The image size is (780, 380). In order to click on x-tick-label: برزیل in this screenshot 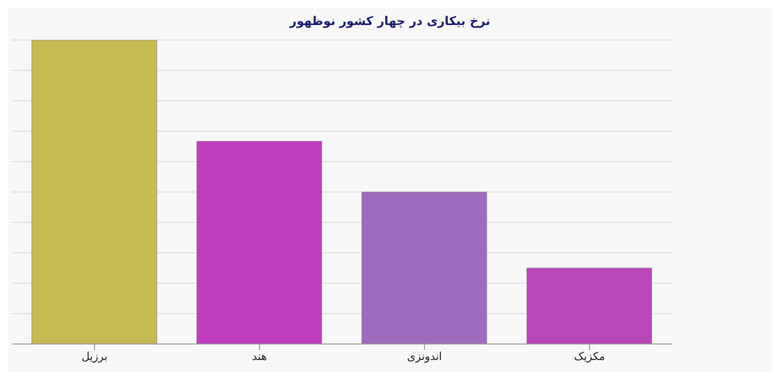, I will do `click(95, 356)`.